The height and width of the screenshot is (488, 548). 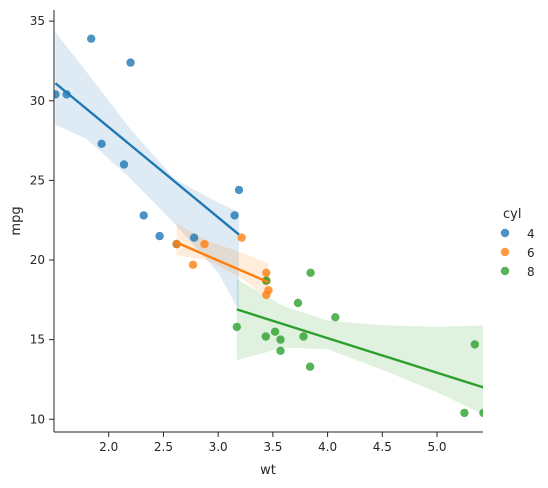 What do you see at coordinates (531, 234) in the screenshot?
I see `legend-label-cyl-4: 4` at bounding box center [531, 234].